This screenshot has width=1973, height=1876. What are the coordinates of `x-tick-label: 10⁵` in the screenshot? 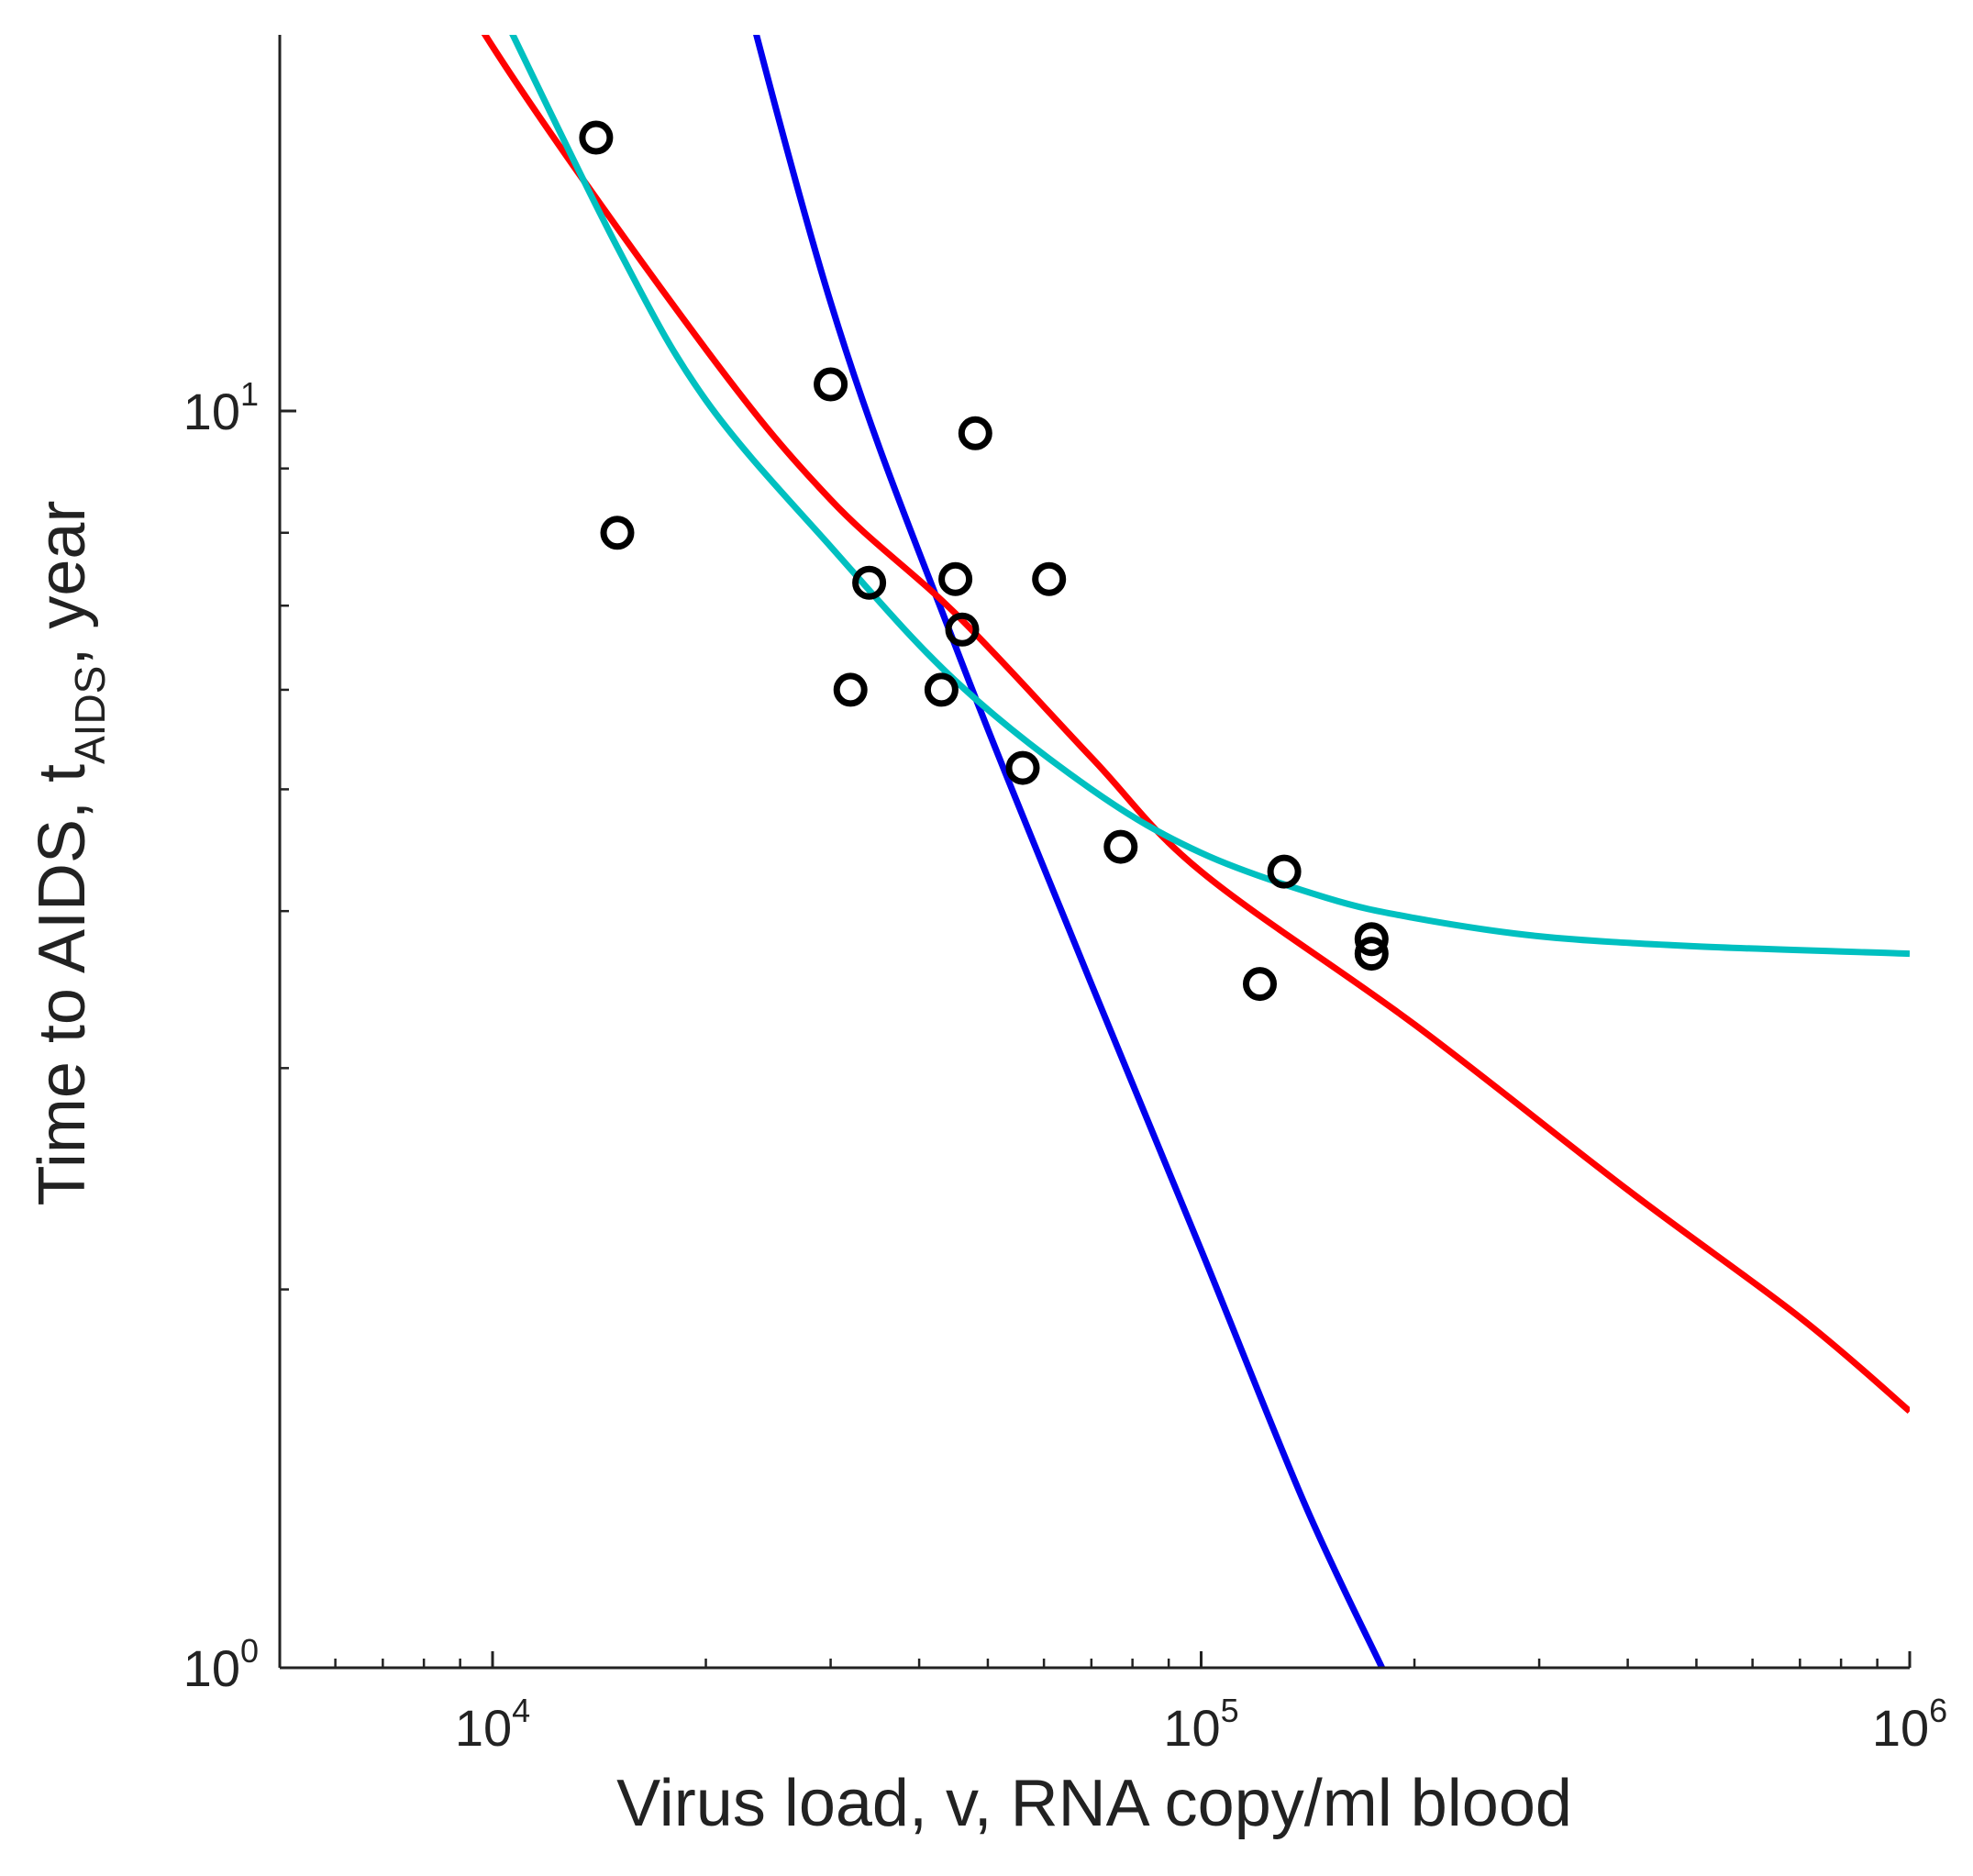 It's located at (1200, 1725).